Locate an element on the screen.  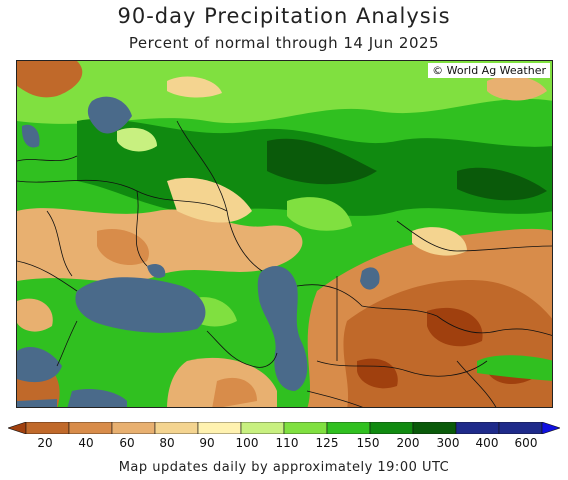
legend-label: 200 is located at coordinates (408, 443).